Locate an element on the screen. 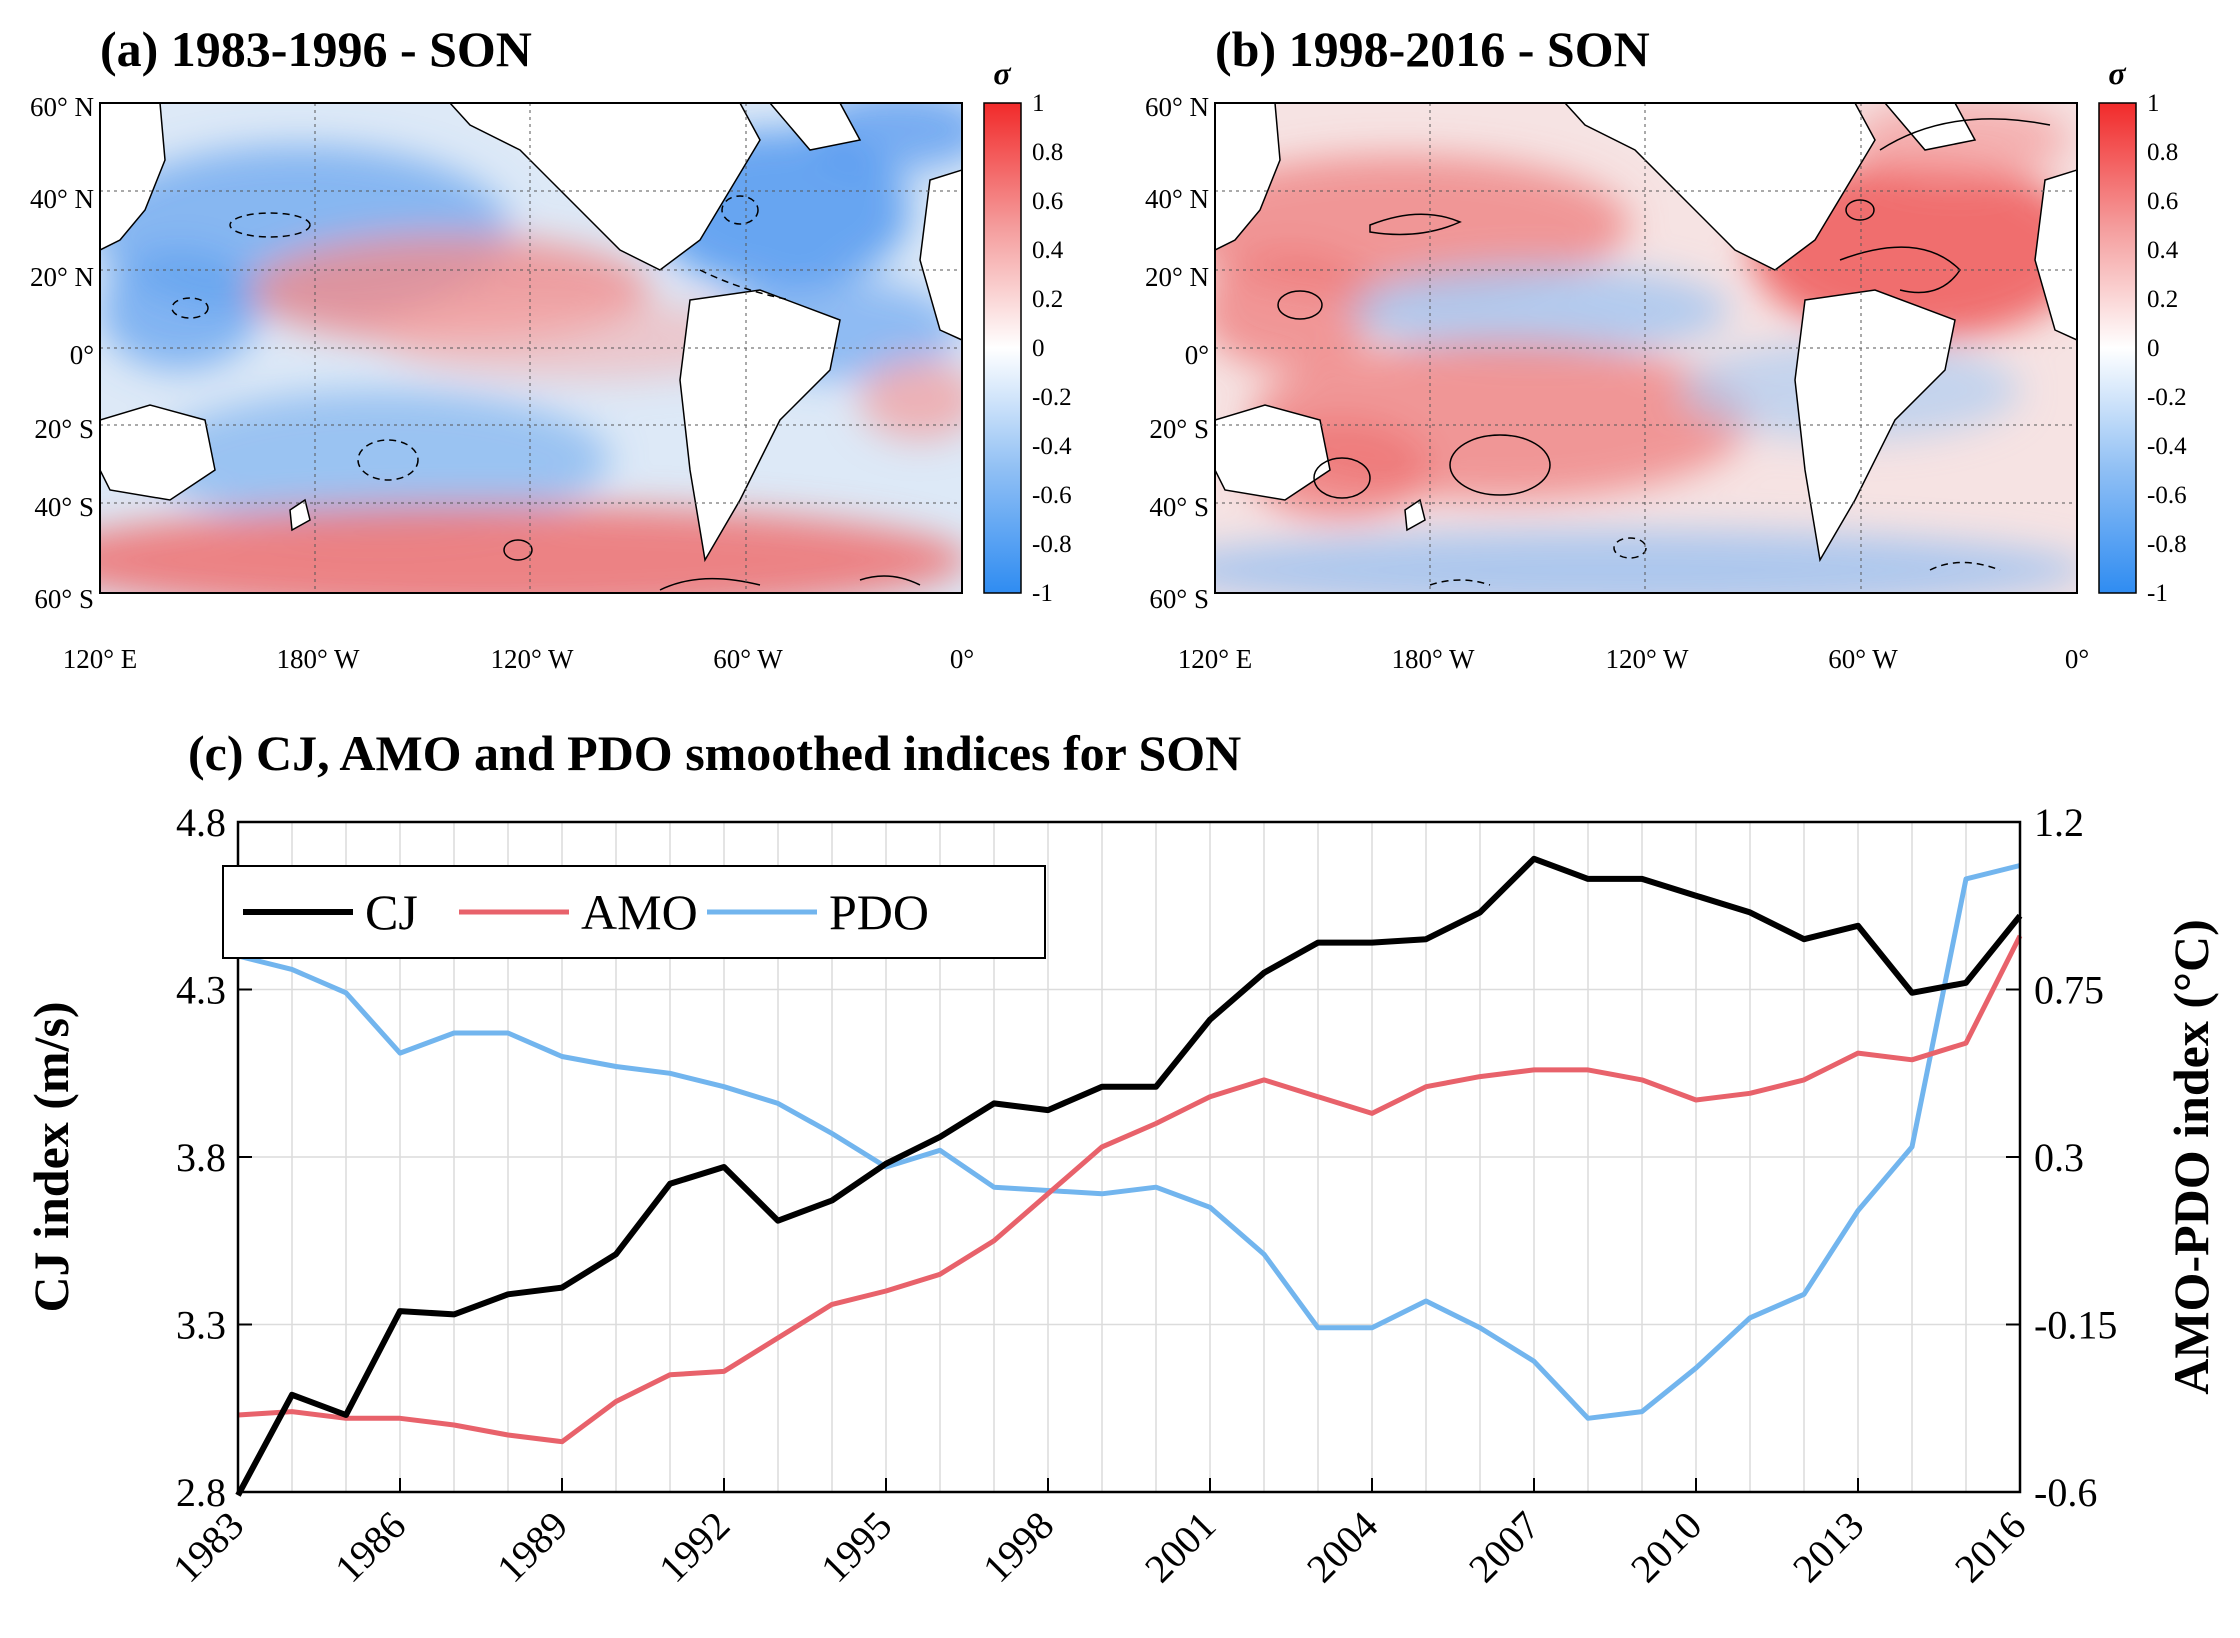 This screenshot has height=1638, width=2240. map-a-lat-label: 20° S is located at coordinates (64, 429).